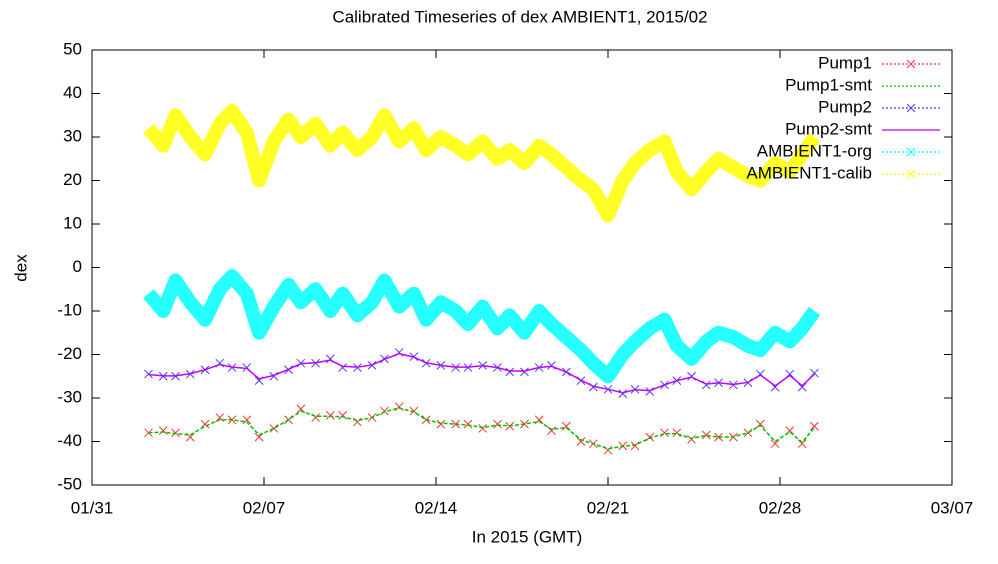  What do you see at coordinates (436, 507) in the screenshot?
I see `x-tick-label: 02/14` at bounding box center [436, 507].